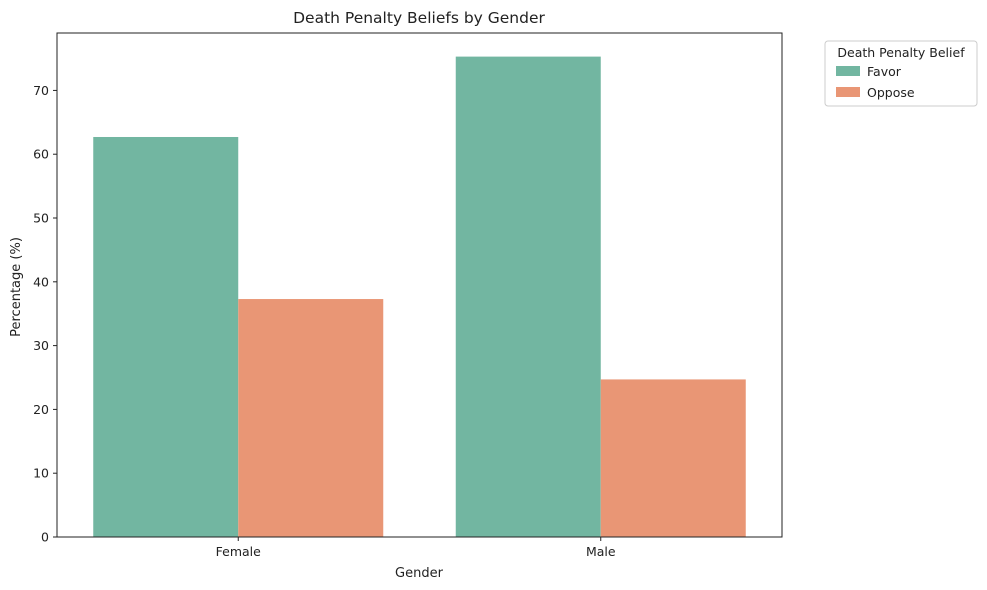  What do you see at coordinates (41, 218) in the screenshot?
I see `y-tick-label: 50` at bounding box center [41, 218].